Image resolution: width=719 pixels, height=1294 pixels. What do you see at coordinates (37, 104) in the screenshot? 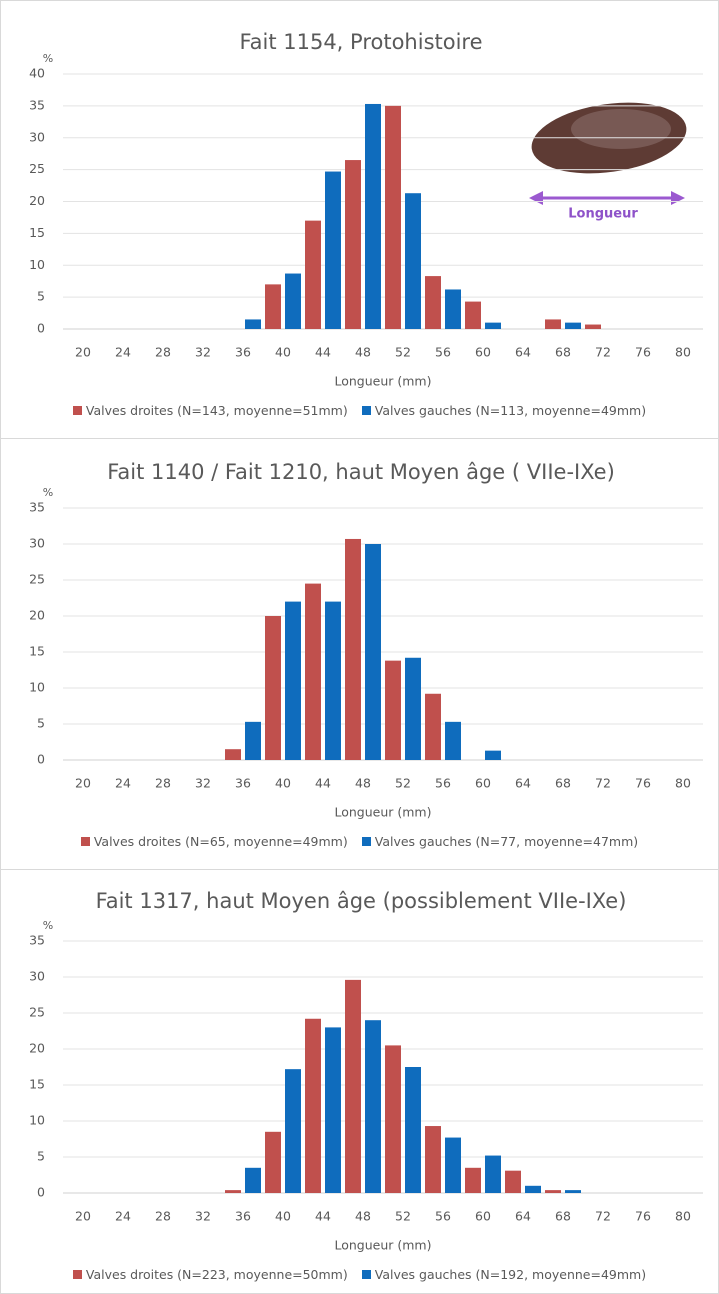
I see `y-tick-label: 35` at bounding box center [37, 104].